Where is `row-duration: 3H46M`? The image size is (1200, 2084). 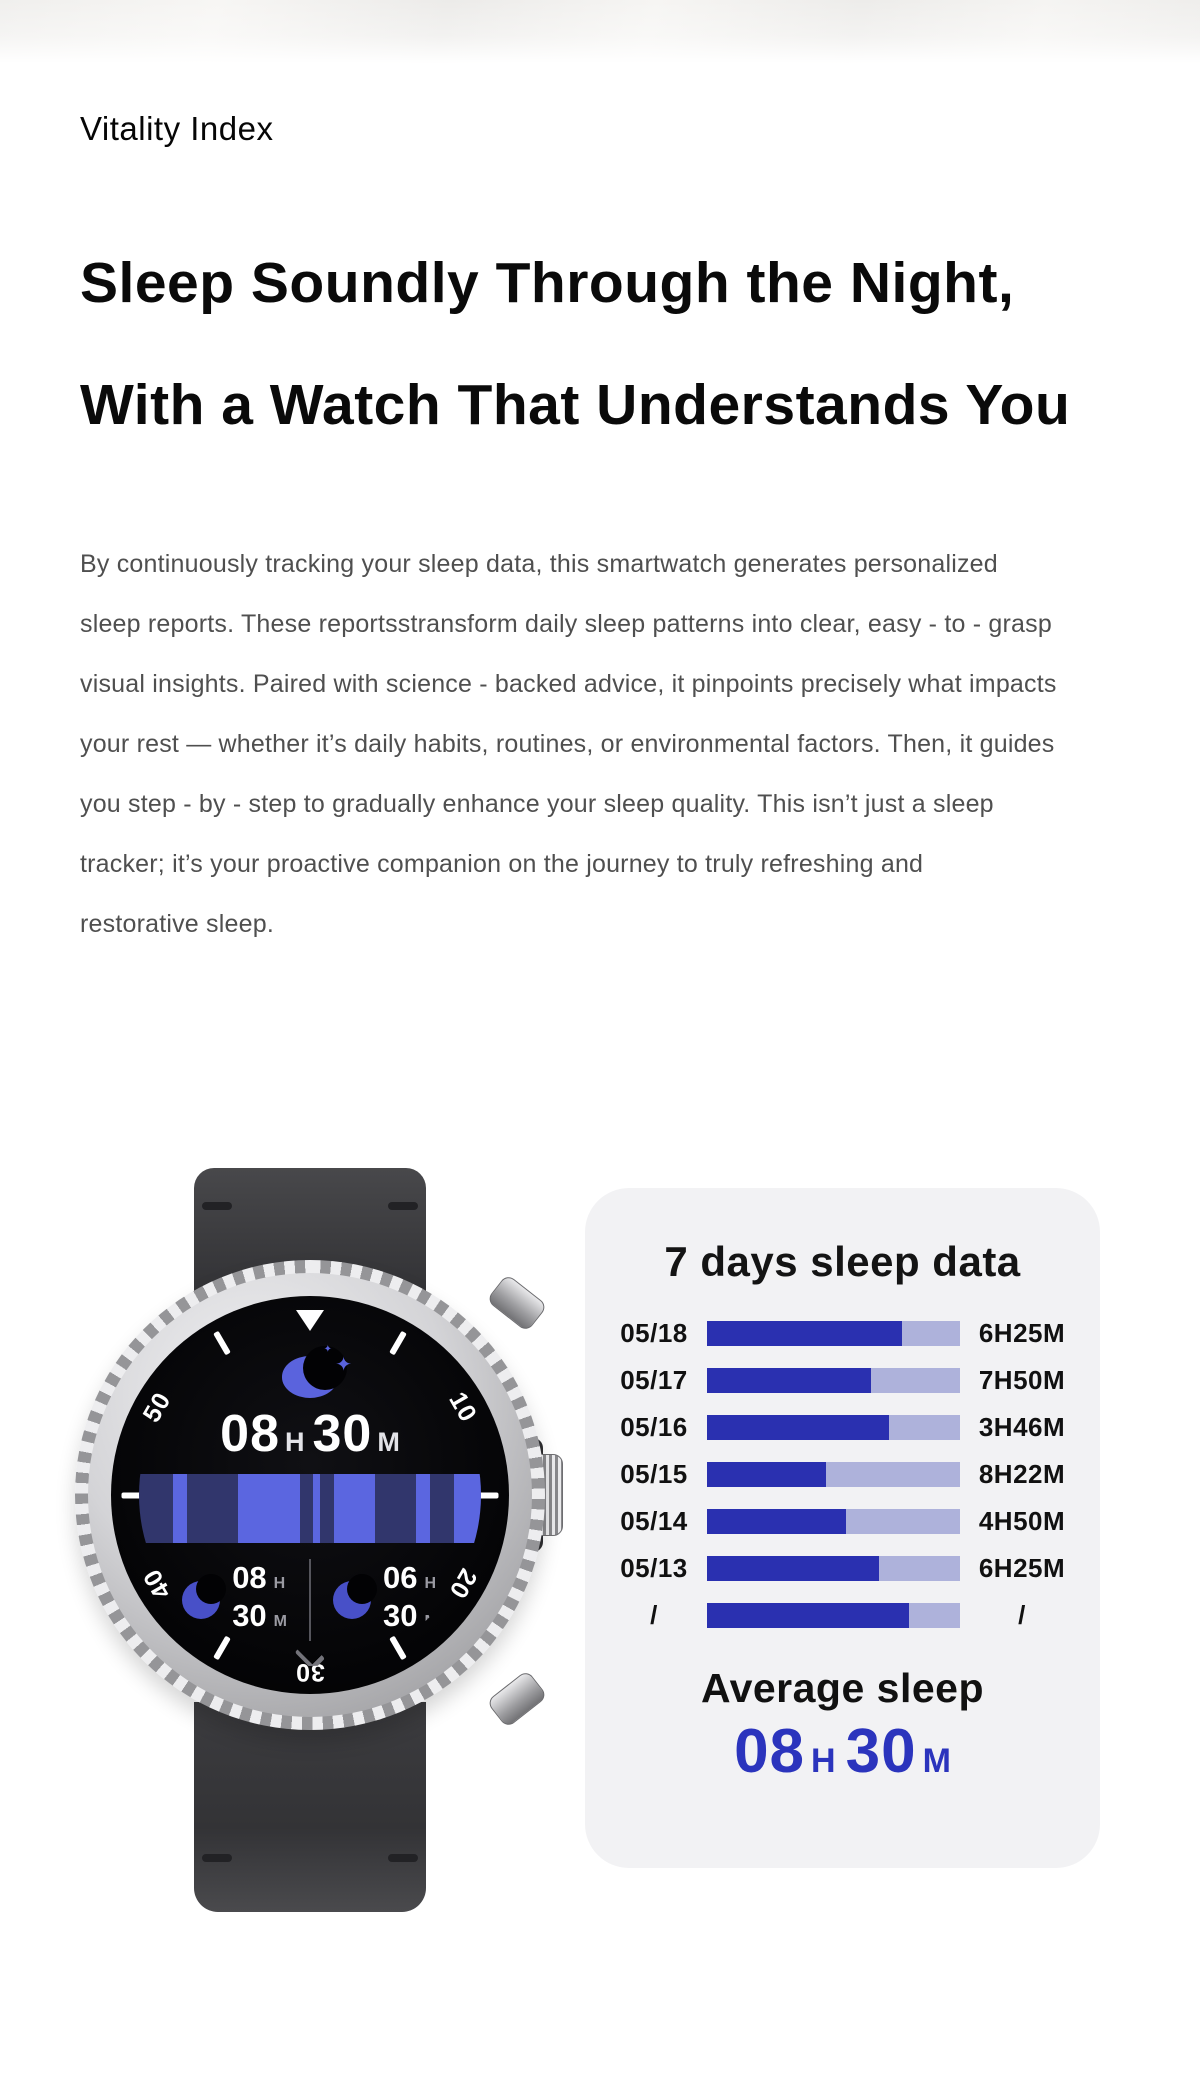 row-duration: 3H46M is located at coordinates (1022, 1427).